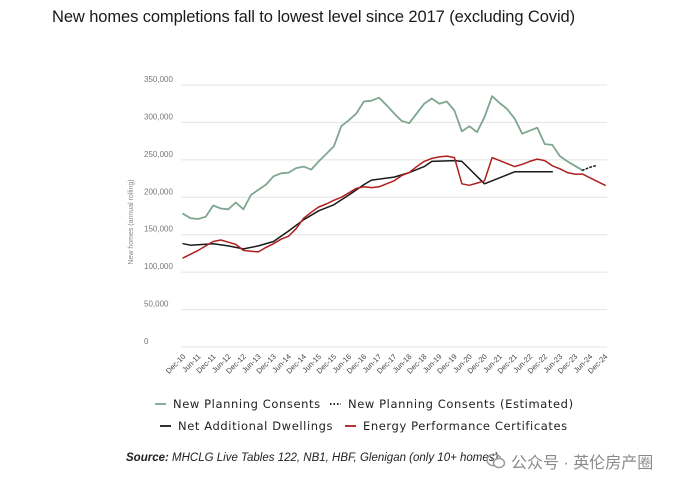 The image size is (693, 487). Describe the element at coordinates (158, 154) in the screenshot. I see `y-tick-label: 250,000` at that location.